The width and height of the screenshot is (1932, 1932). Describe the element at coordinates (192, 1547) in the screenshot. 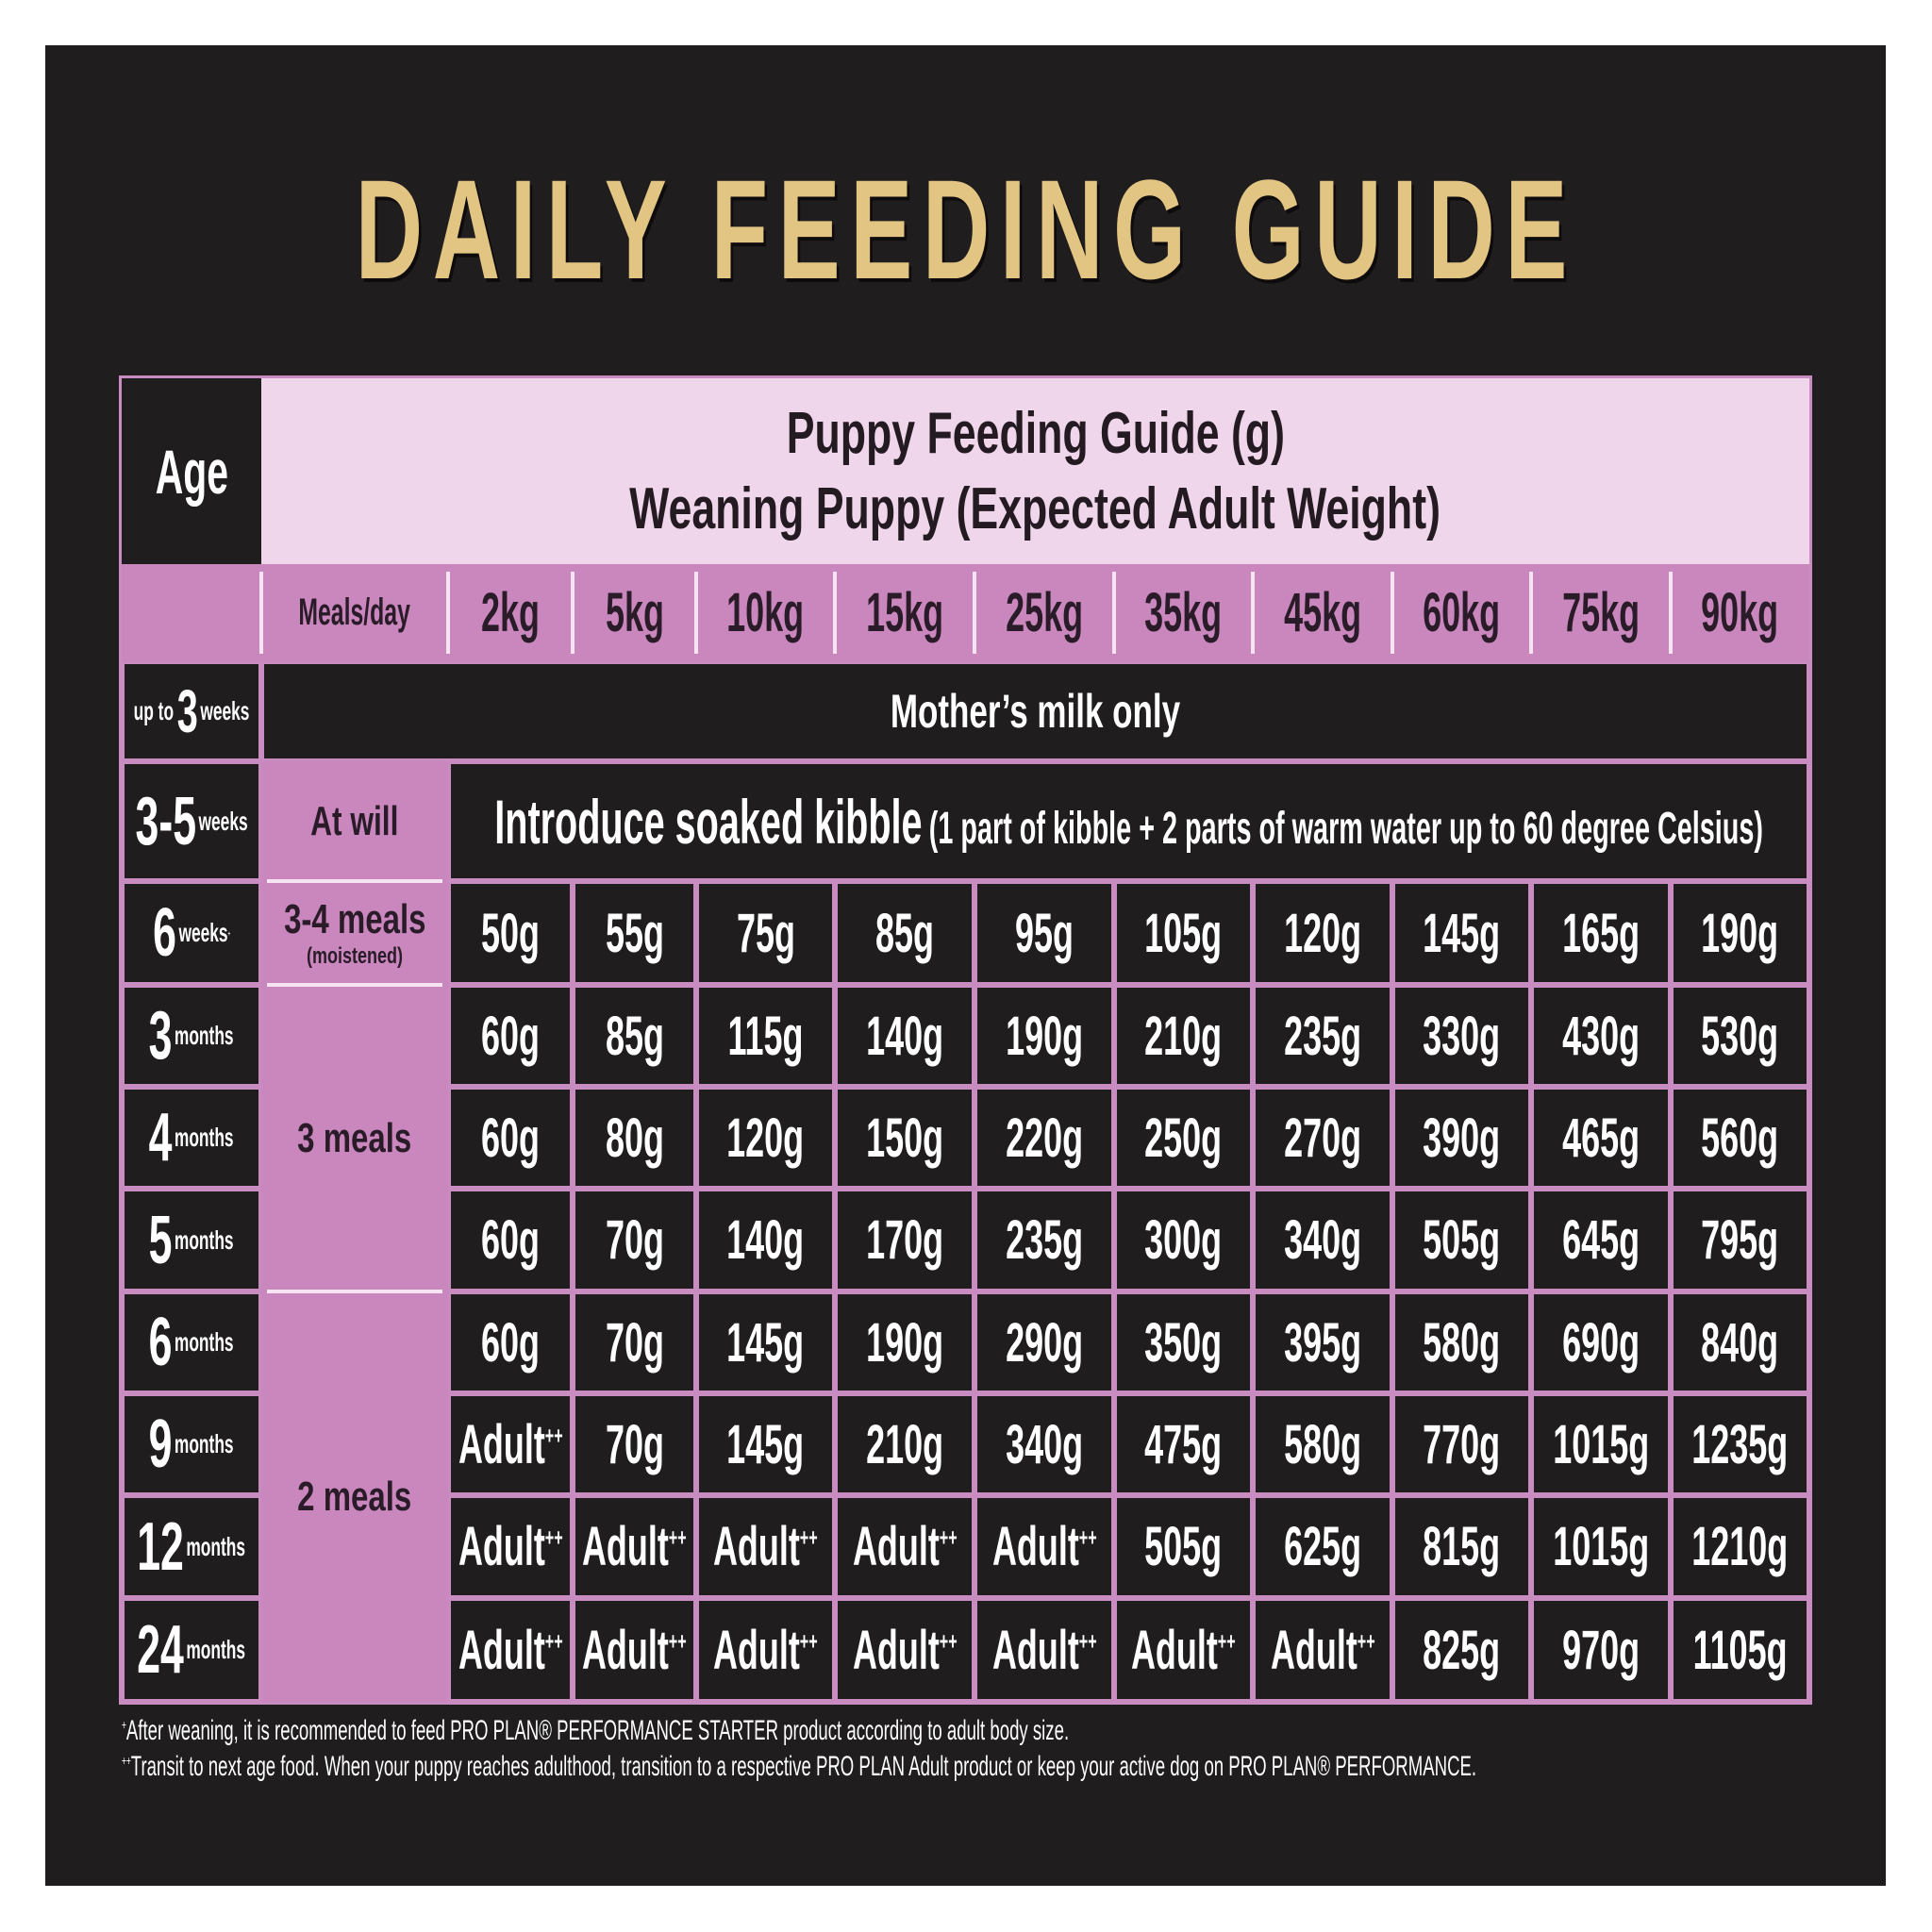

I see `age-label: 12 months` at that location.